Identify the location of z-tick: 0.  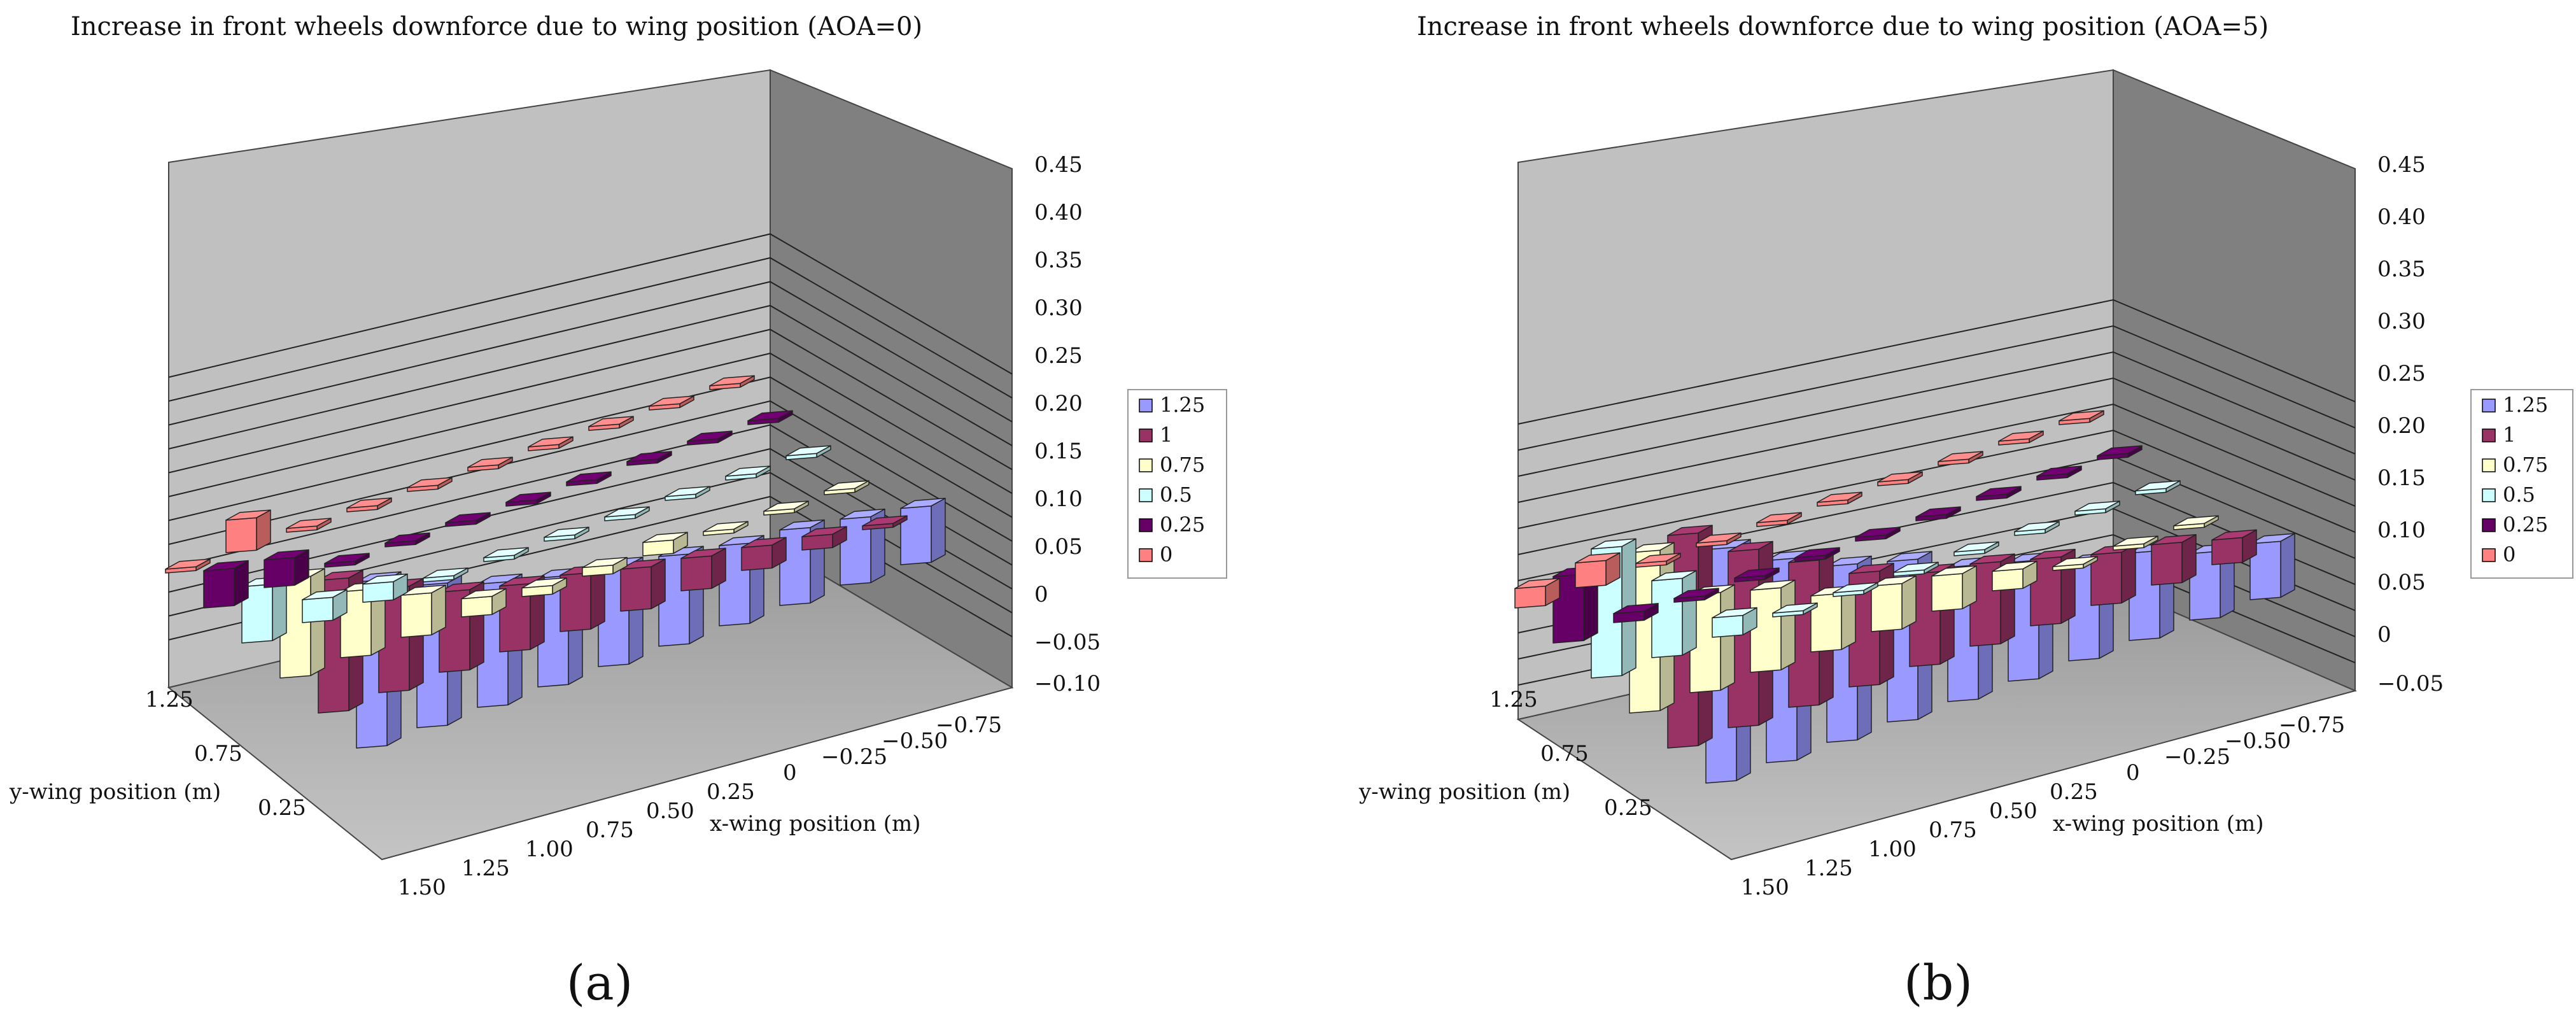
(1041, 595).